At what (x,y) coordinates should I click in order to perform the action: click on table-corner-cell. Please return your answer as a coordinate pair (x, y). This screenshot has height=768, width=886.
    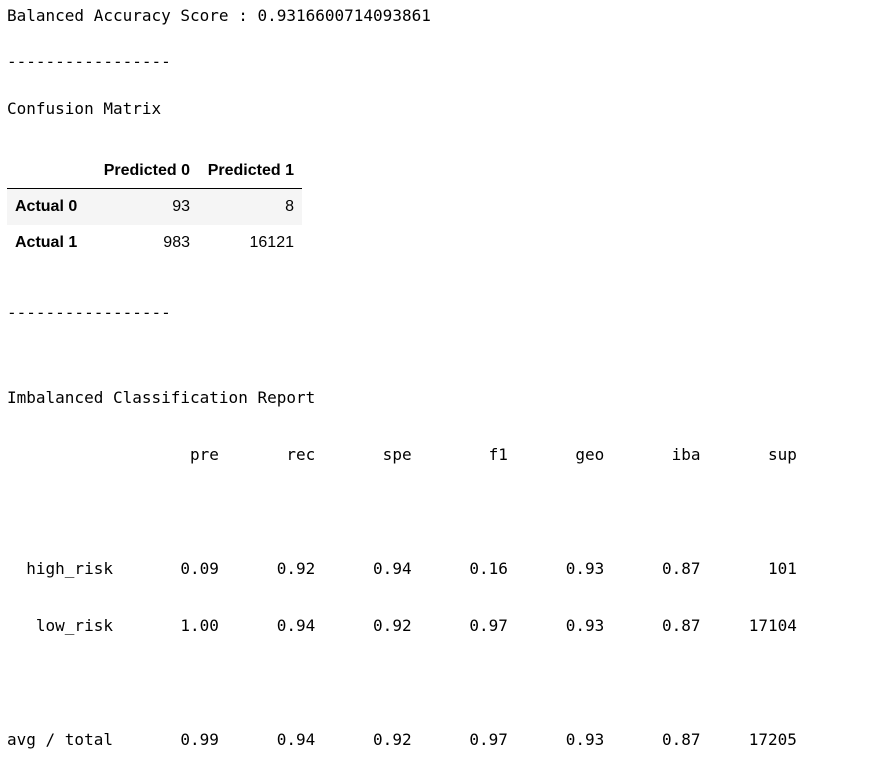
    Looking at the image, I should click on (50, 171).